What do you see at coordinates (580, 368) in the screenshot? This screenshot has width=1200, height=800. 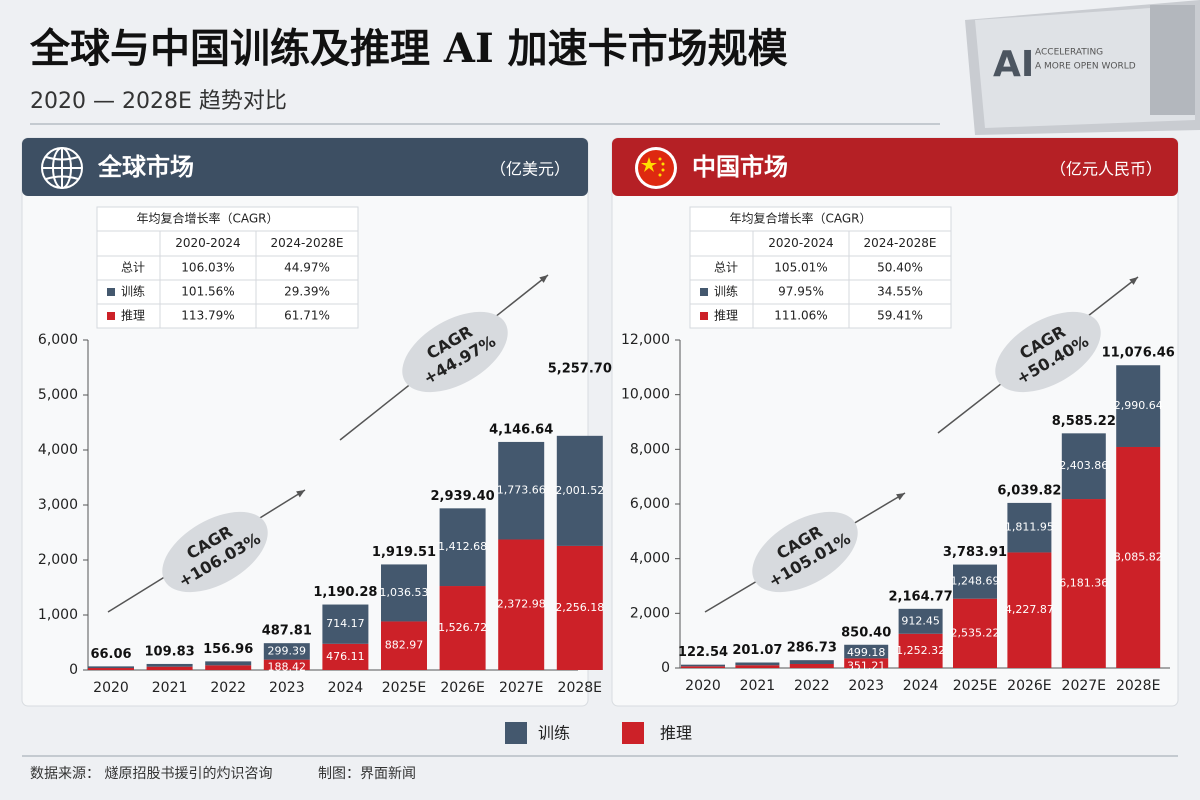 I see `total-label: 5,257.70` at bounding box center [580, 368].